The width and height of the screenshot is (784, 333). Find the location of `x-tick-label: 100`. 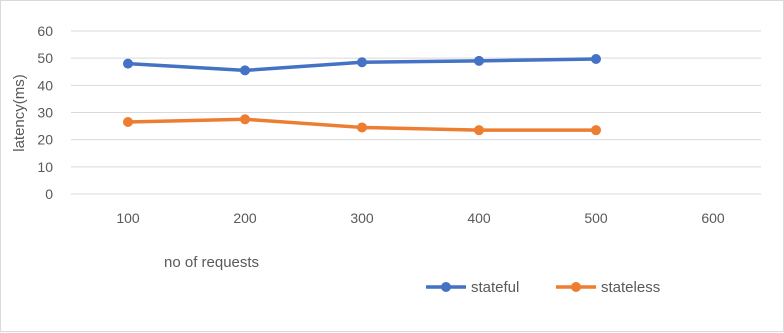

x-tick-label: 100 is located at coordinates (128, 218).